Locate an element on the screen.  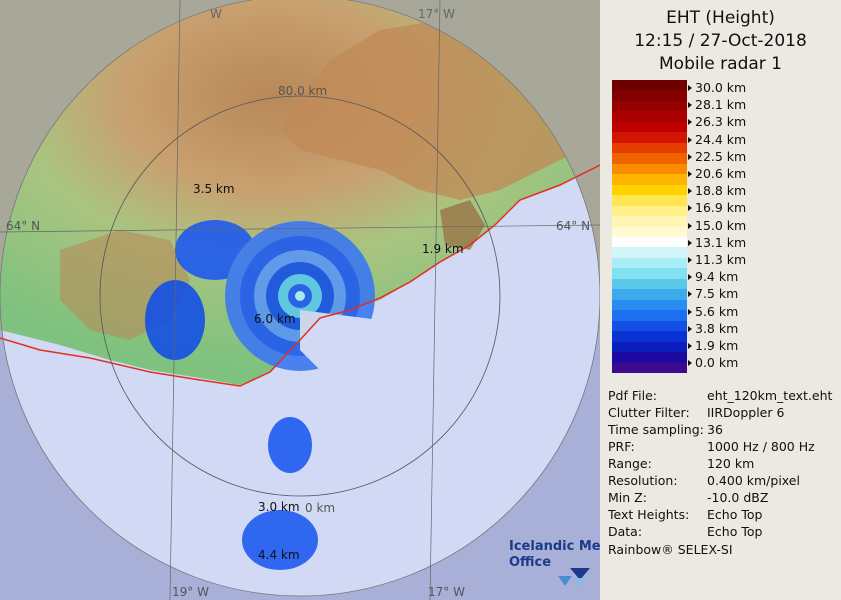
height-label: 1.9 km is located at coordinates (443, 249).